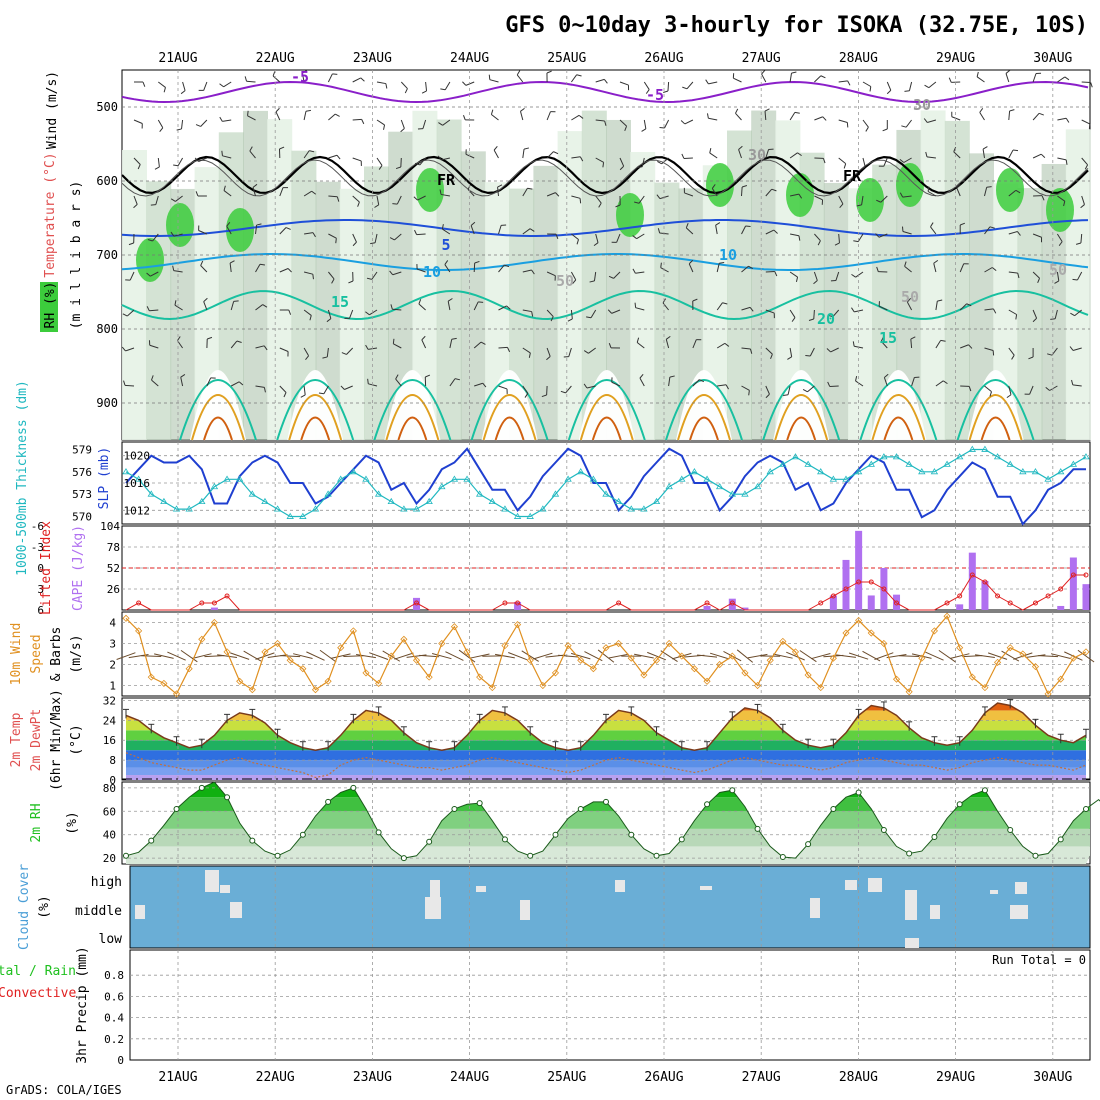 The height and width of the screenshot is (1100, 1100). Describe the element at coordinates (16, 654) in the screenshot. I see `wind-label-1: 10m Wind` at that location.